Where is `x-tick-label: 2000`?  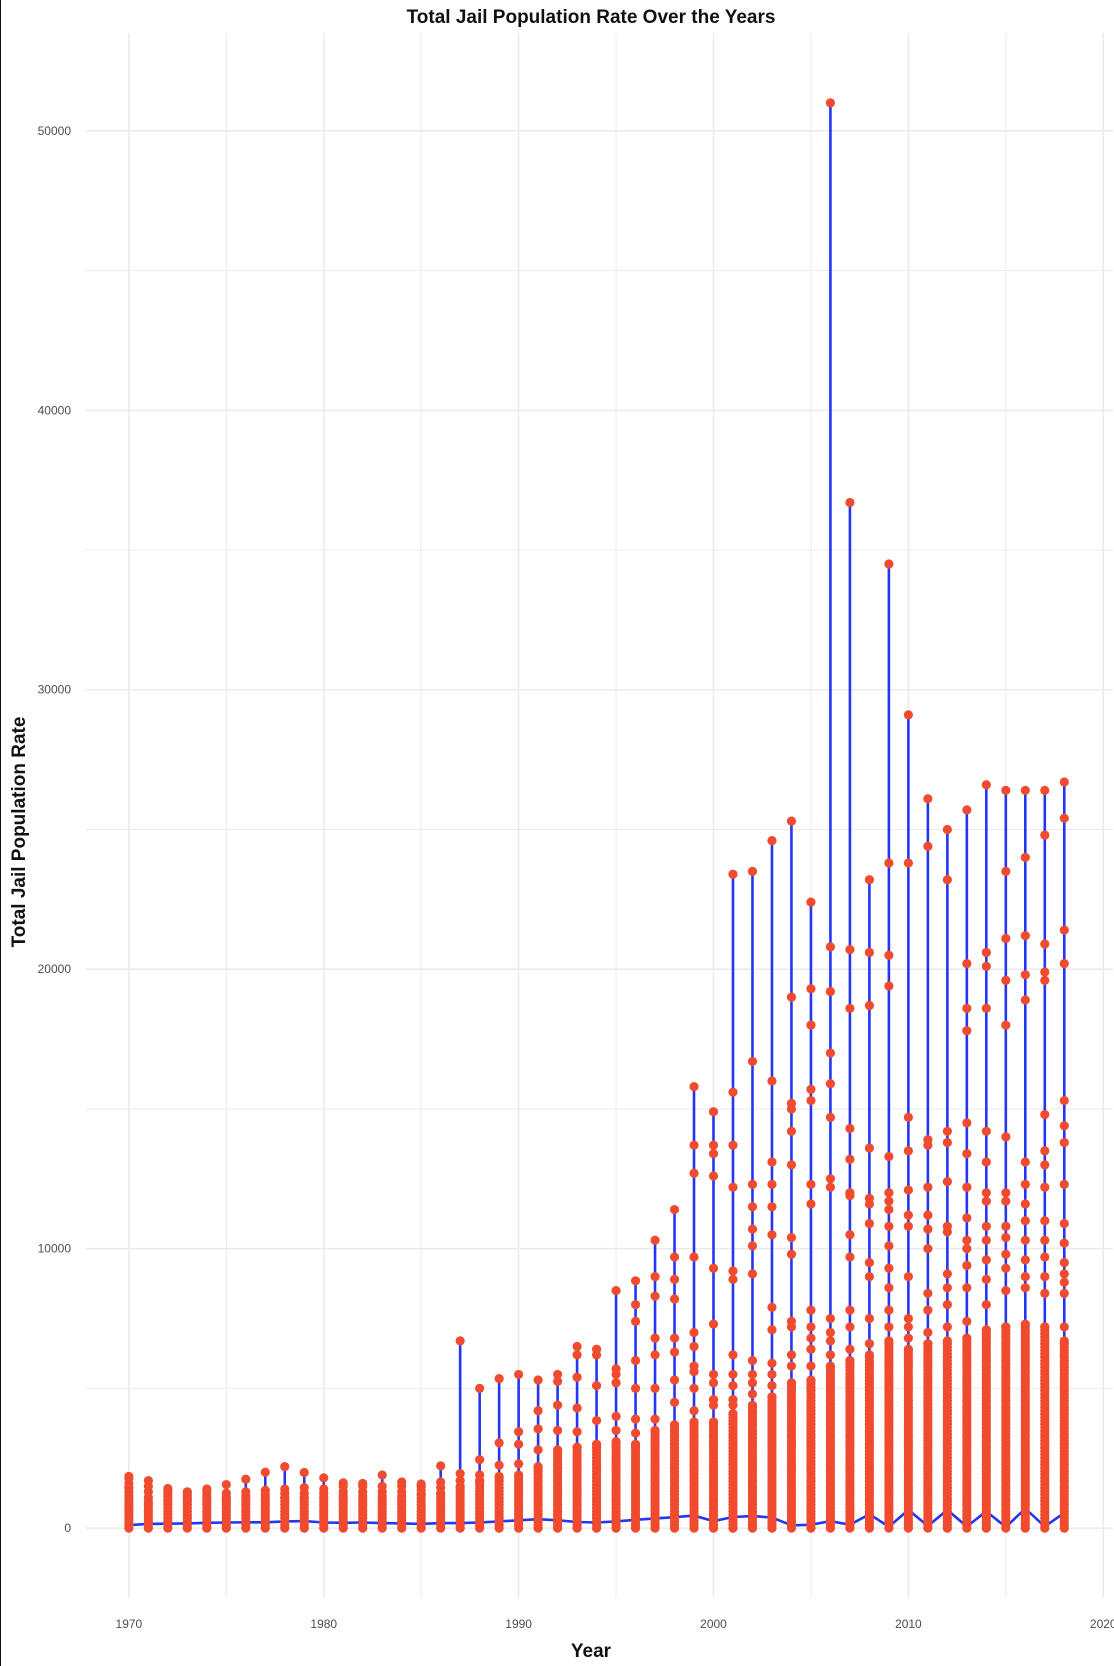
x-tick-label: 2000 is located at coordinates (713, 1624).